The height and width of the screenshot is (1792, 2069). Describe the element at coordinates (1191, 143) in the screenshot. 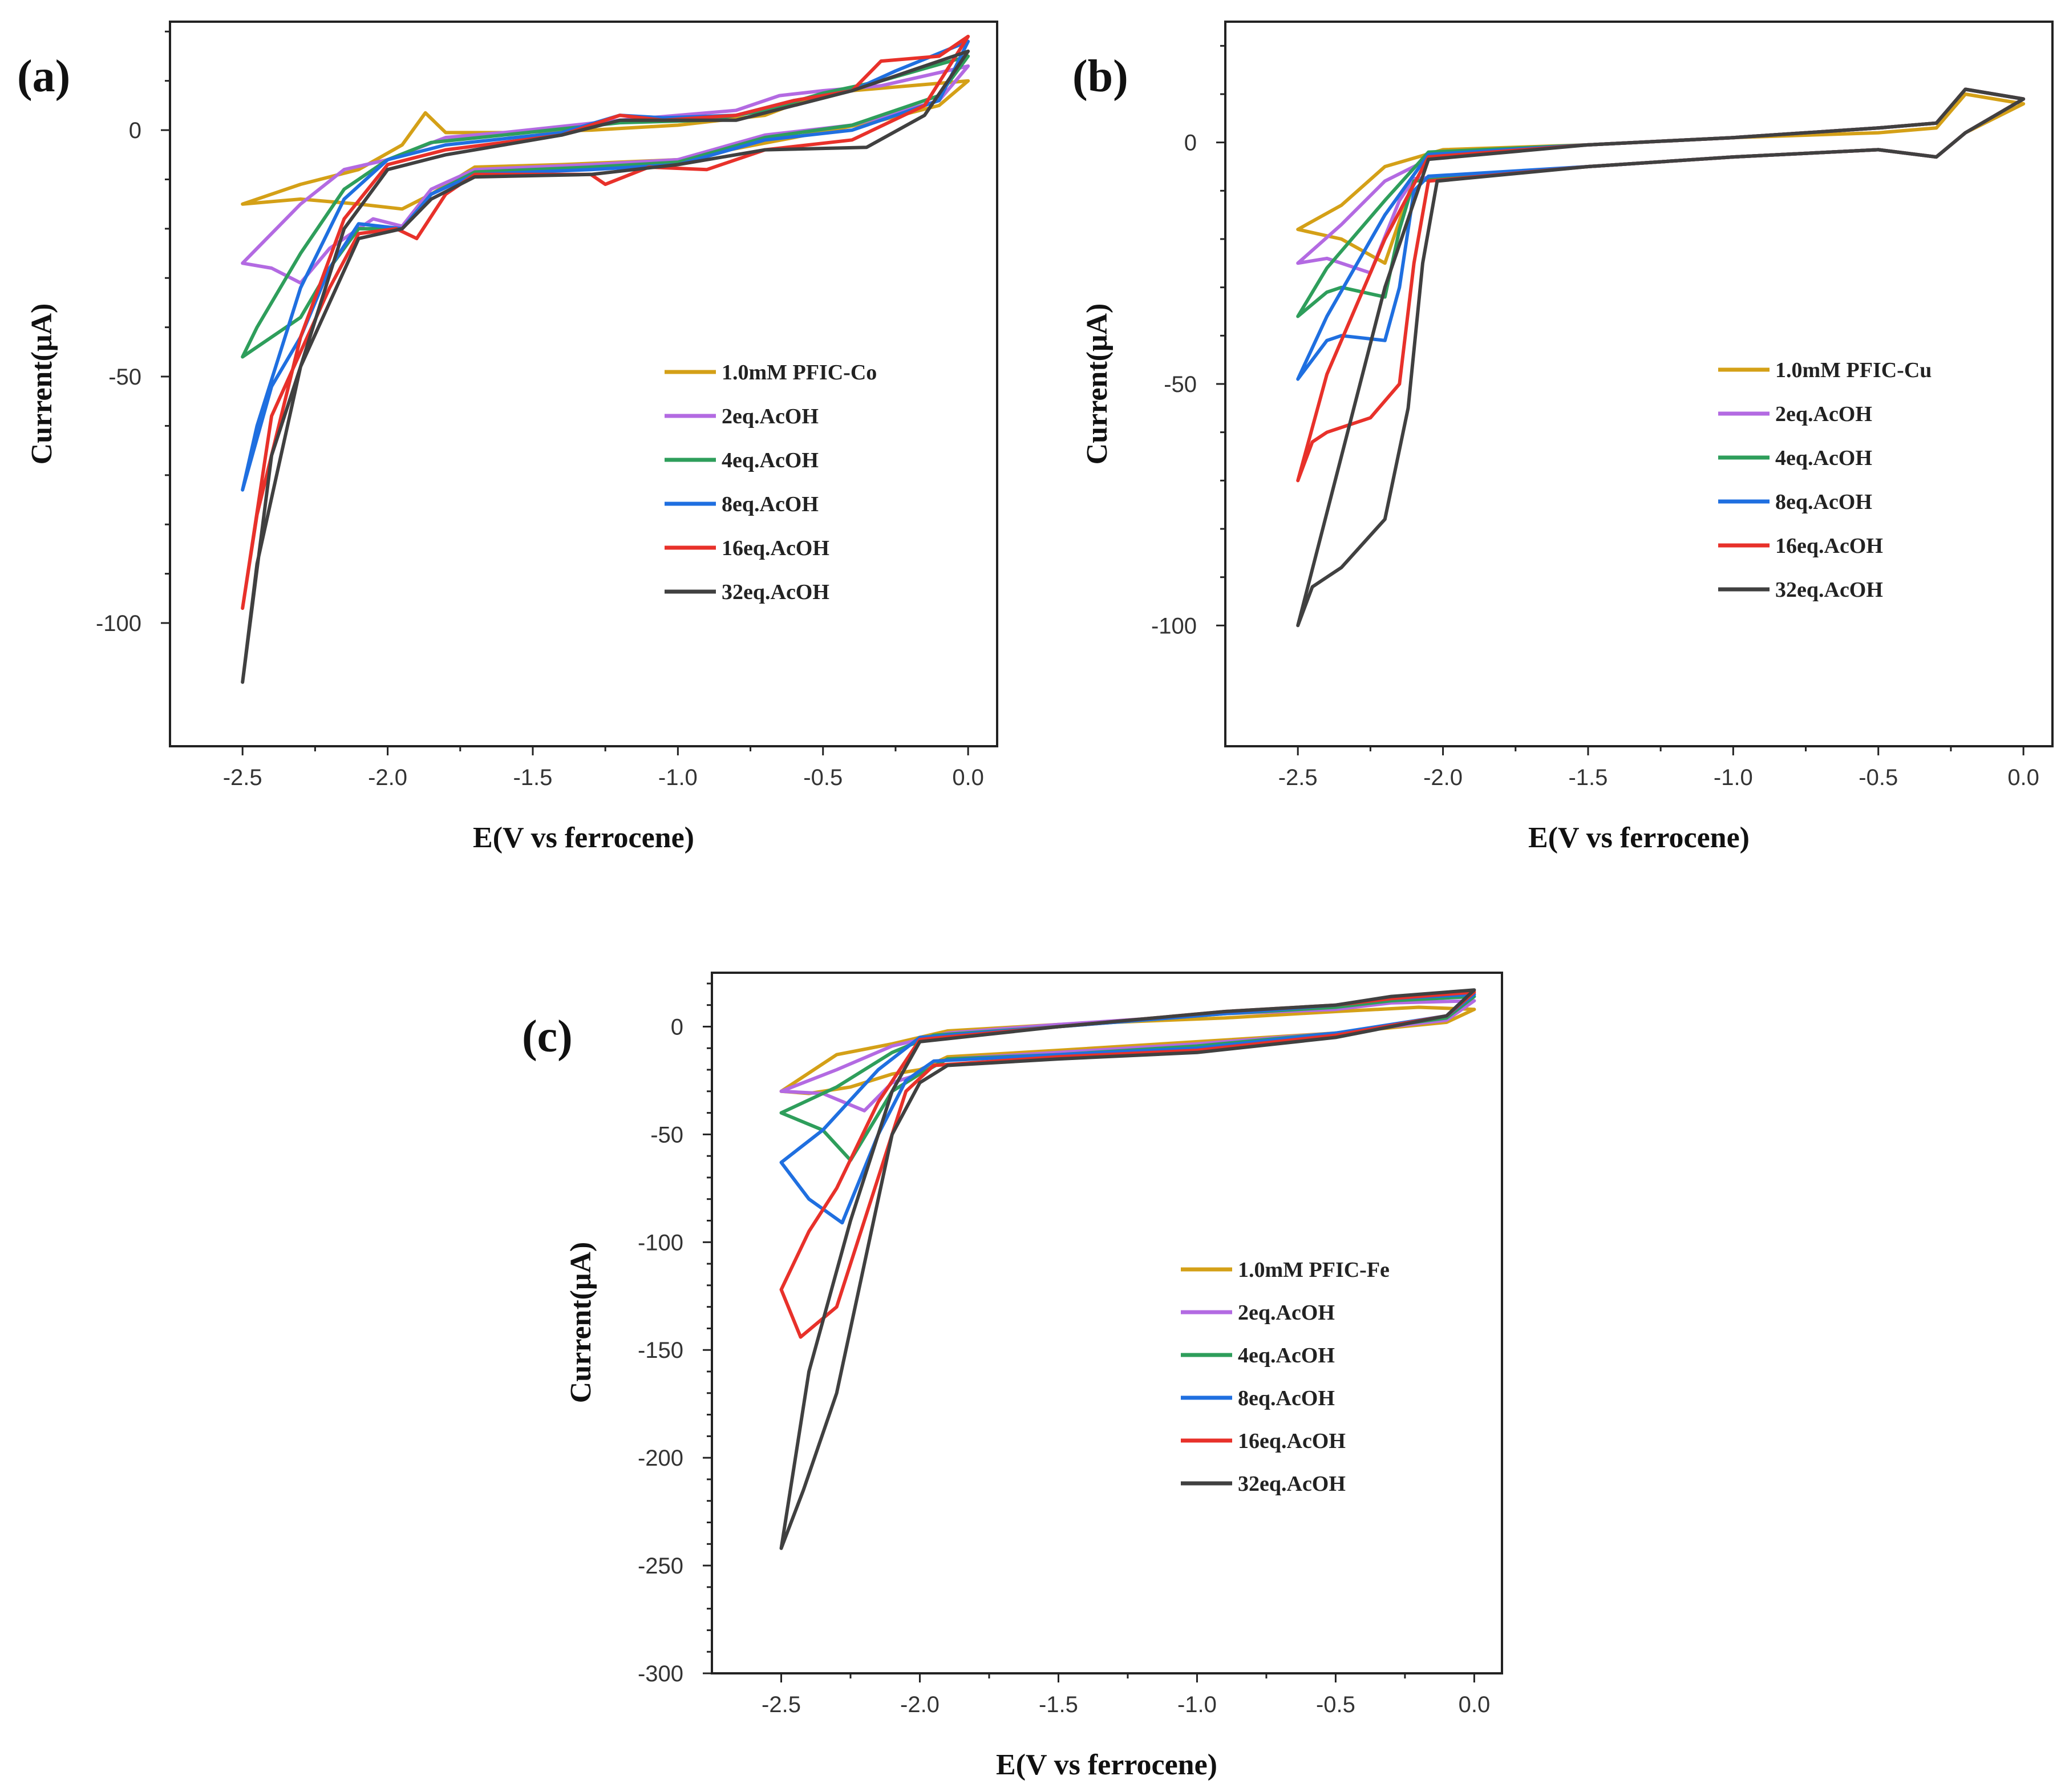

I see `panel-b-y-tick-label: 0` at that location.